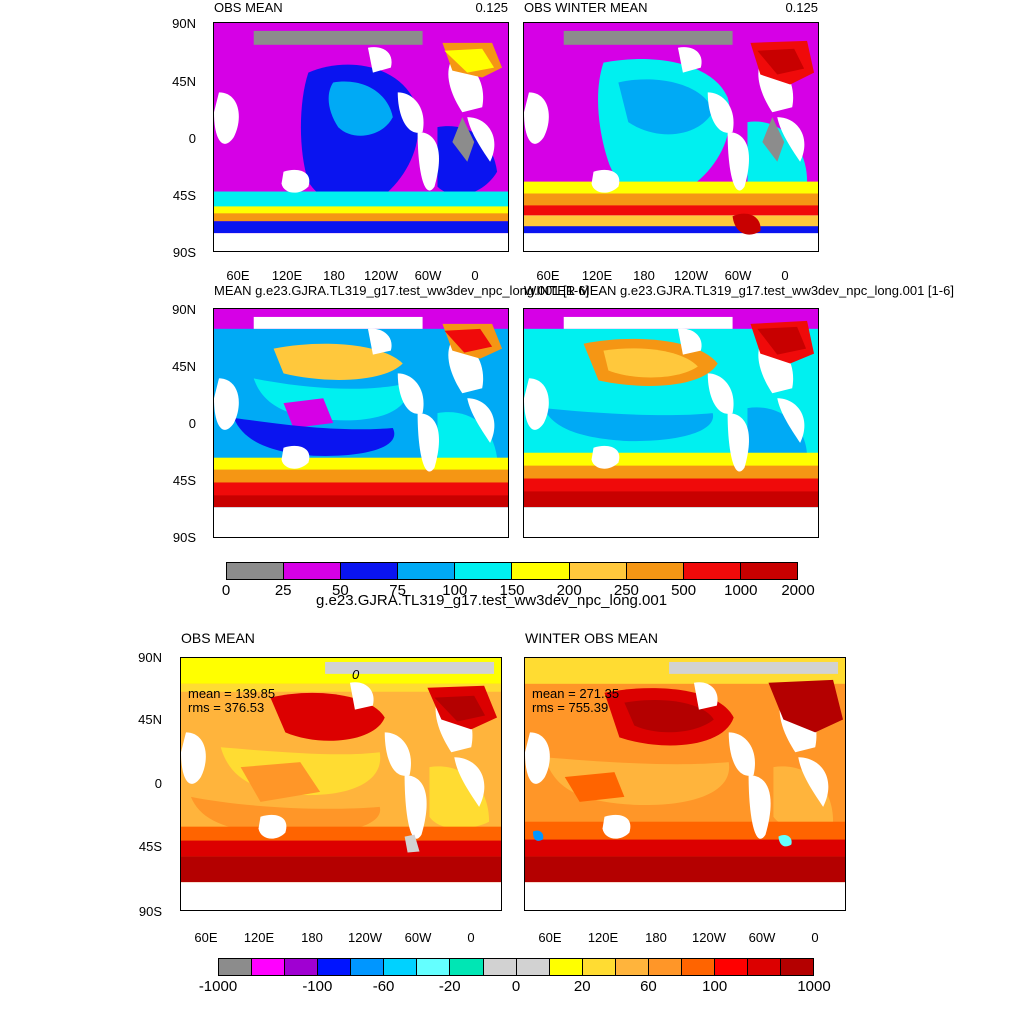 The height and width of the screenshot is (1024, 1024). What do you see at coordinates (184, 366) in the screenshot?
I see `panel3-lat-45n: 45N` at bounding box center [184, 366].